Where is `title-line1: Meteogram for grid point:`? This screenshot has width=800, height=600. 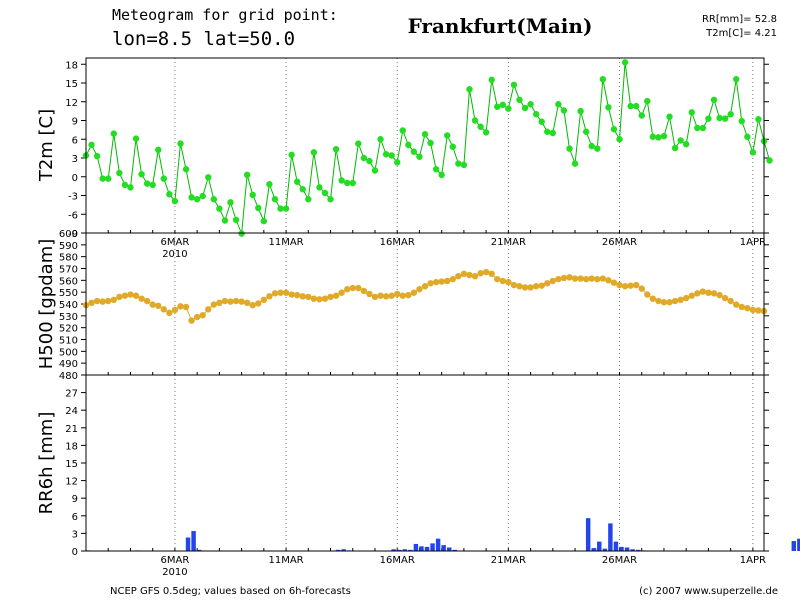
title-line1: Meteogram for grid point: is located at coordinates (225, 15).